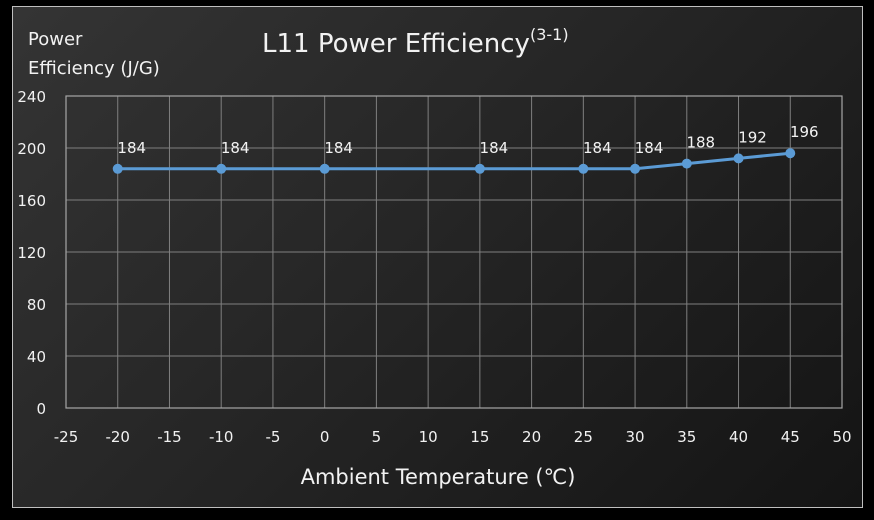 The width and height of the screenshot is (874, 520). Describe the element at coordinates (31, 97) in the screenshot. I see `y-tick-label: 240` at that location.